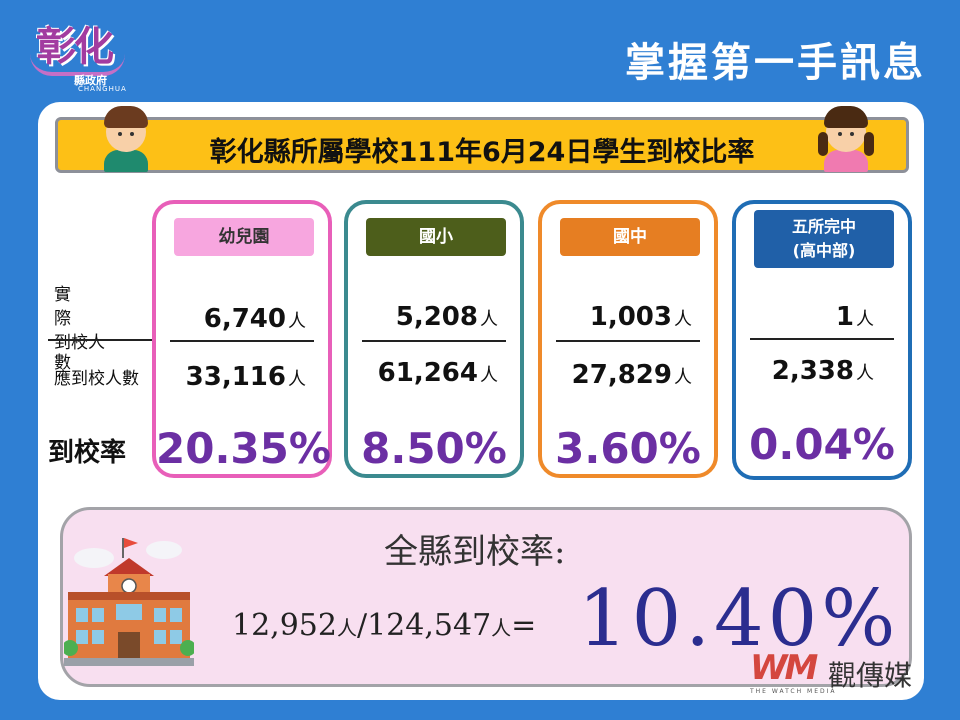 The width and height of the screenshot is (960, 720). I want to click on page-title: 掌握第一手訊息, so click(775, 63).